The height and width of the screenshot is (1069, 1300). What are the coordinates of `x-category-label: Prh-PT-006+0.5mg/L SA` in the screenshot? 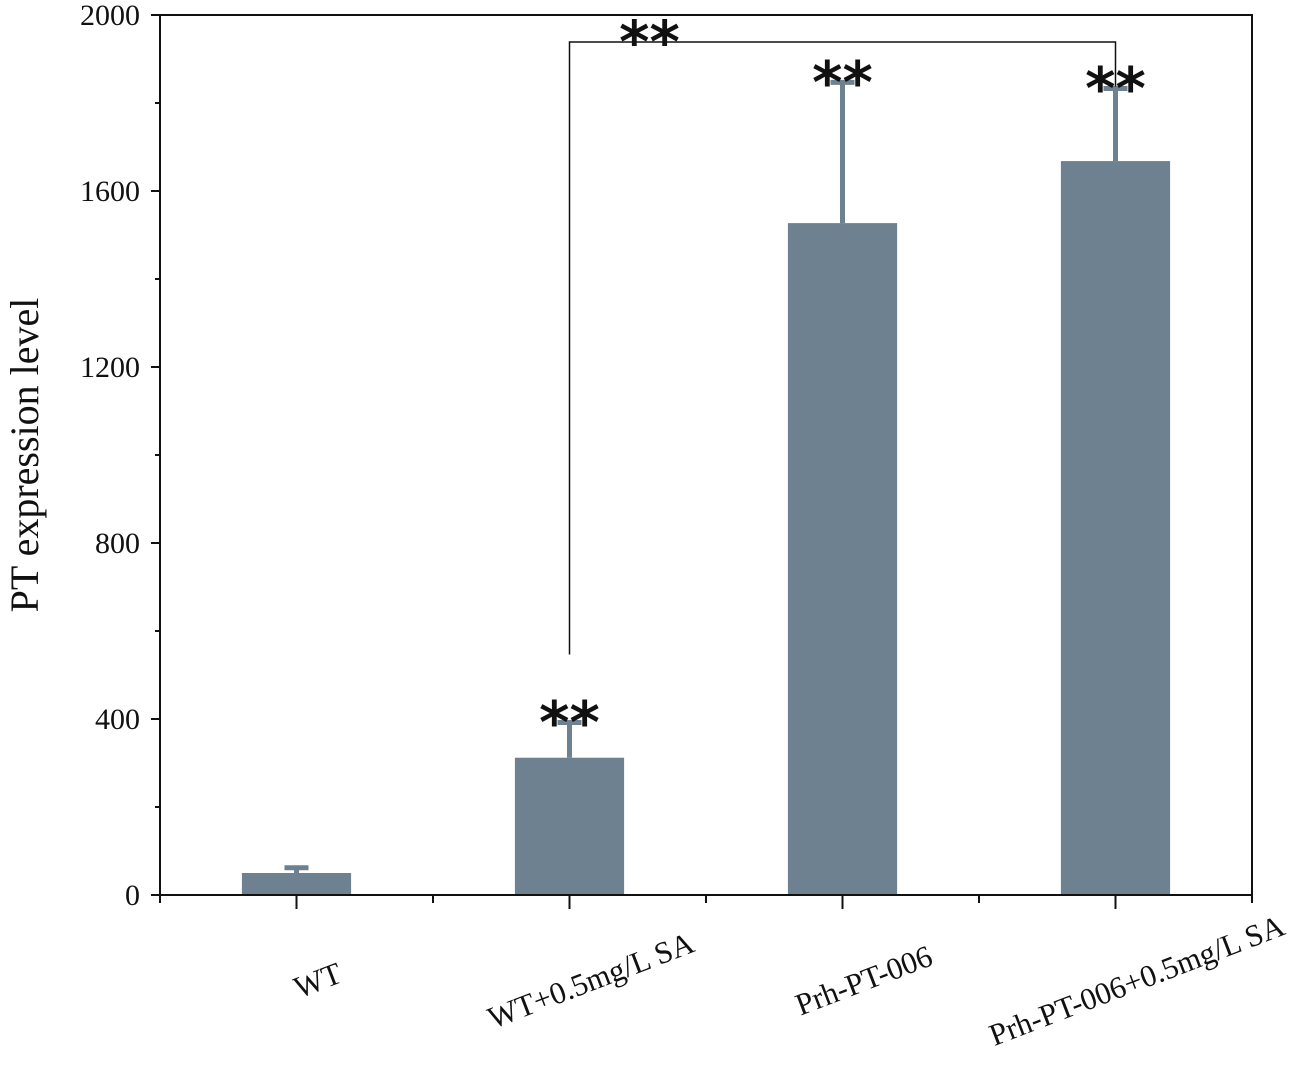 It's located at (1136, 980).